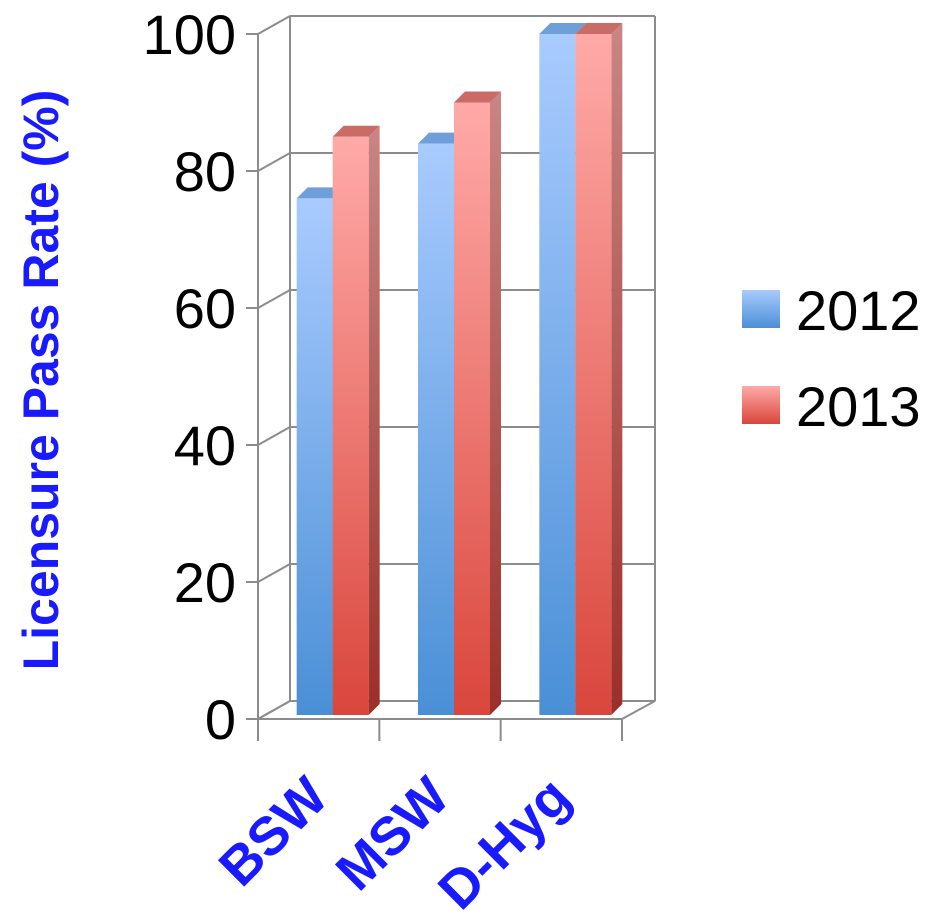  I want to click on y-tick-label: 0, so click(220, 719).